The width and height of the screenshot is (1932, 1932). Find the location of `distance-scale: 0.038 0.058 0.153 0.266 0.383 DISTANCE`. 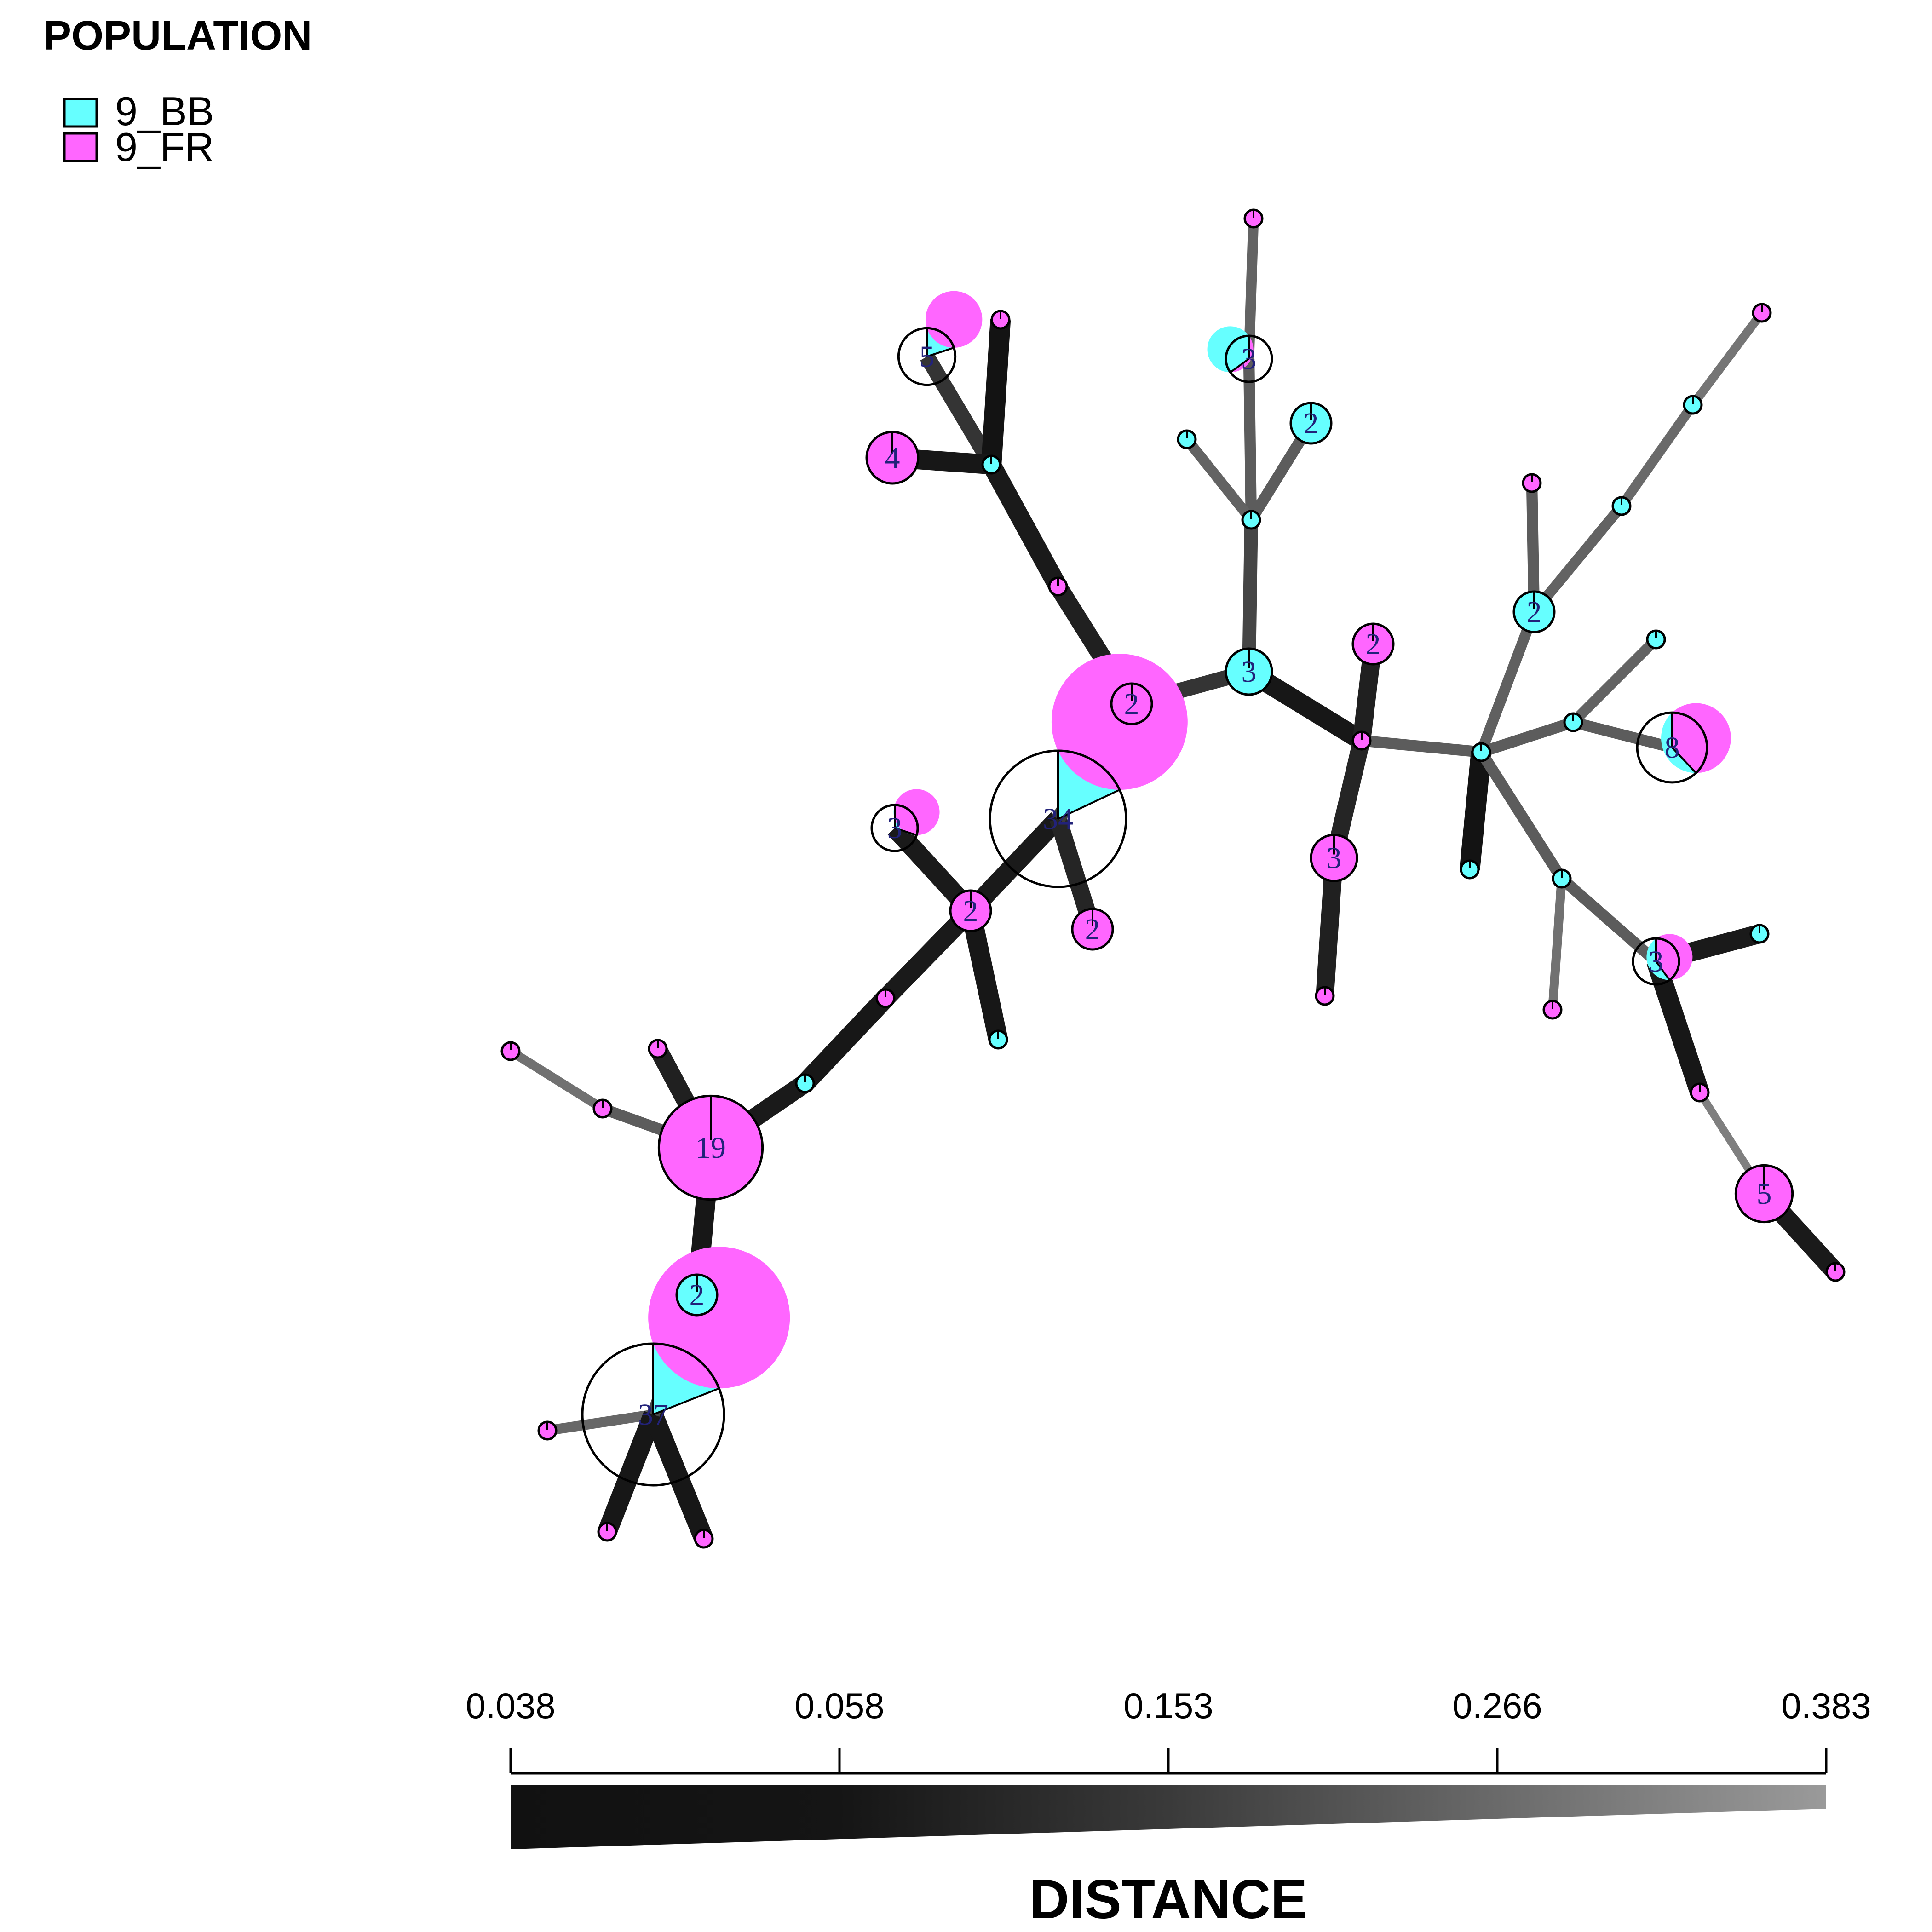

distance-scale: 0.038 0.058 0.153 0.266 0.383 DISTANCE is located at coordinates (1168, 1807).